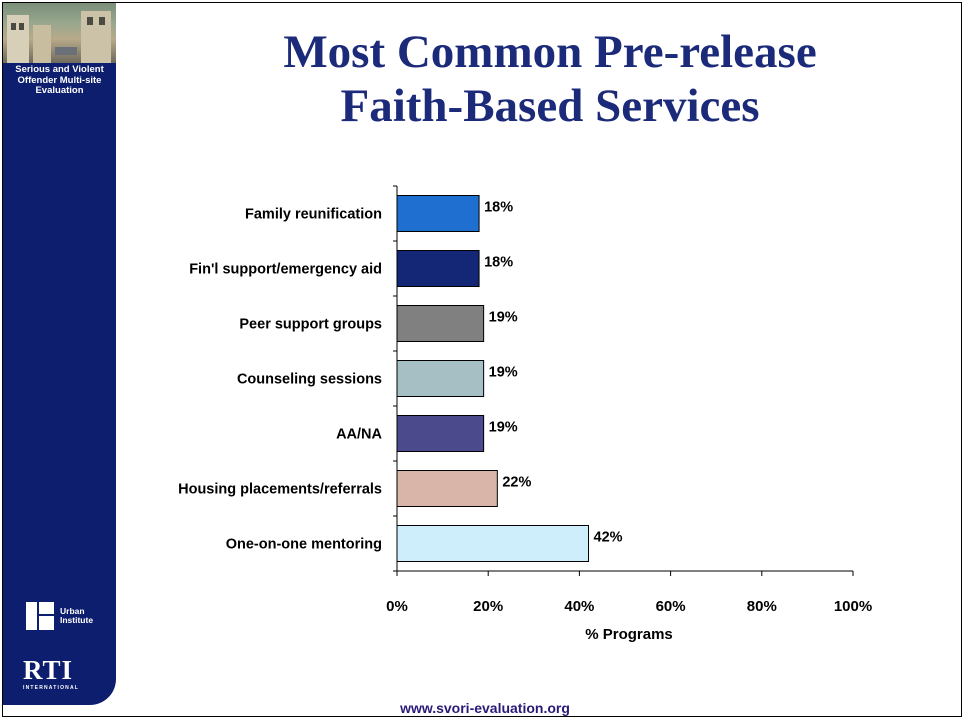  What do you see at coordinates (608, 538) in the screenshot?
I see `data-label: 42%` at bounding box center [608, 538].